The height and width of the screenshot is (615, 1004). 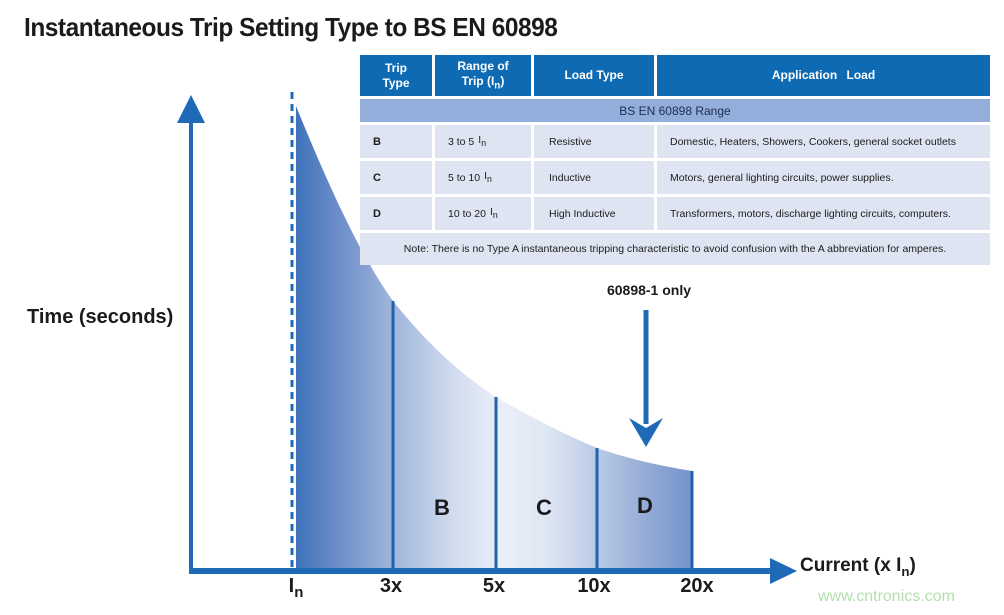 I want to click on band-label-c: C, so click(x=544, y=507).